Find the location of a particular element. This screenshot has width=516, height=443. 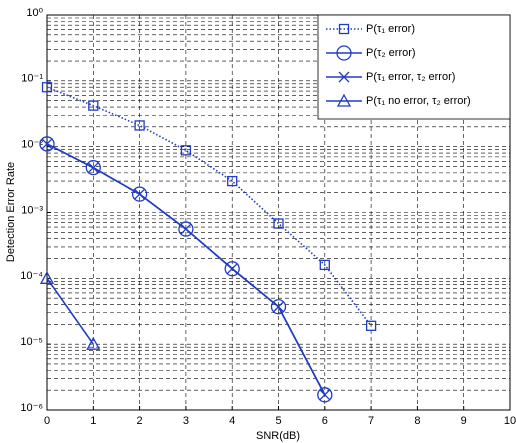

legend-label: P(τ₁ error) is located at coordinates (390, 29).